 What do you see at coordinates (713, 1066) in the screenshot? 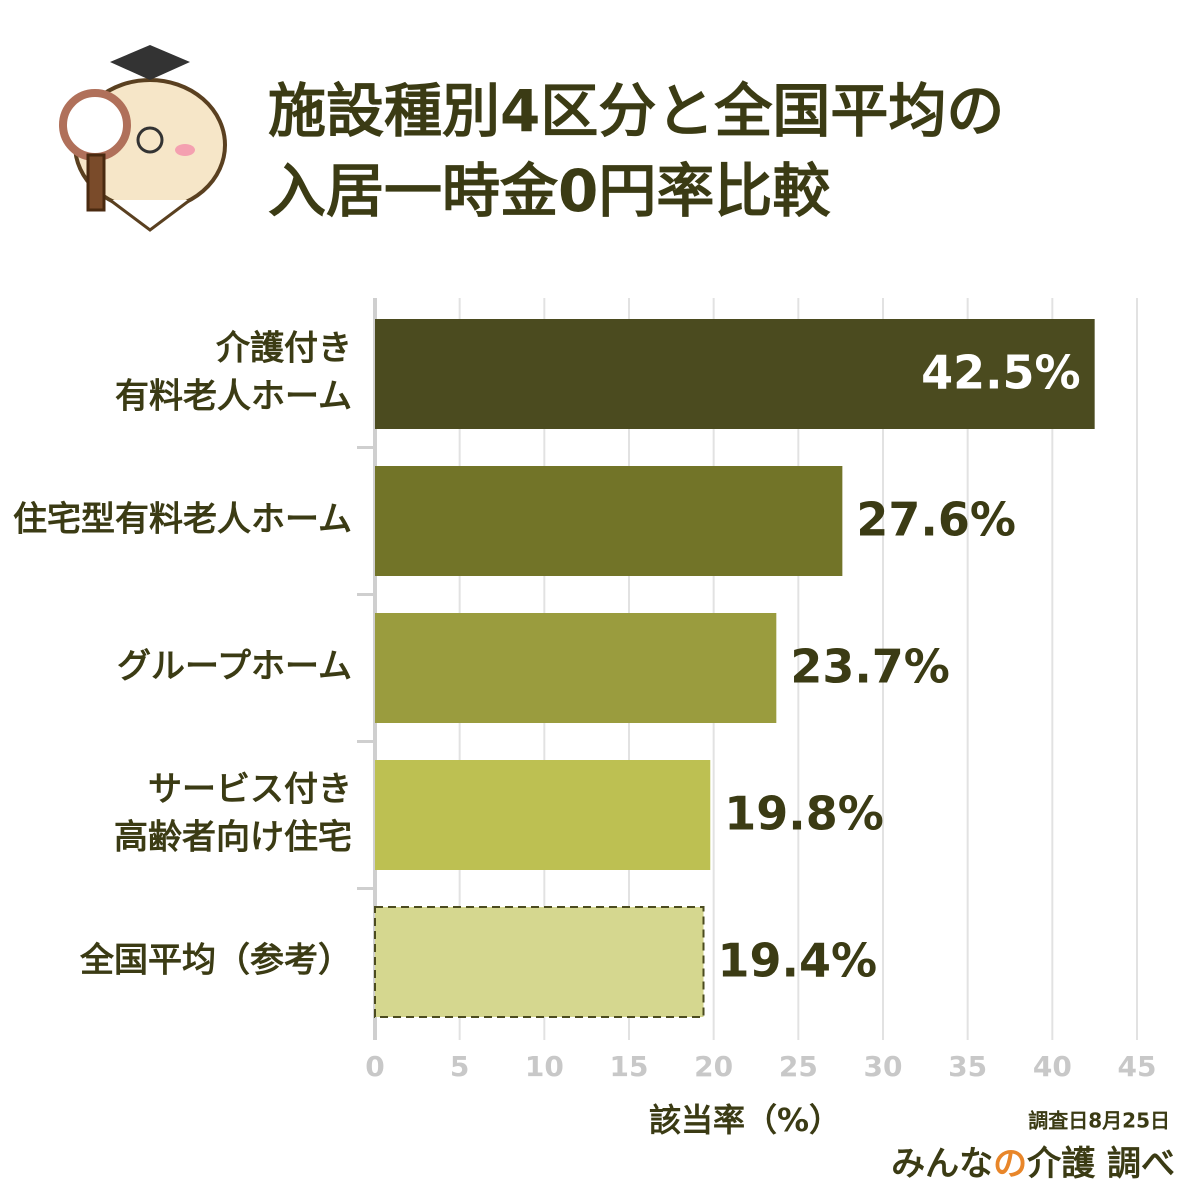
I see `x-tick-label: 20` at bounding box center [713, 1066].